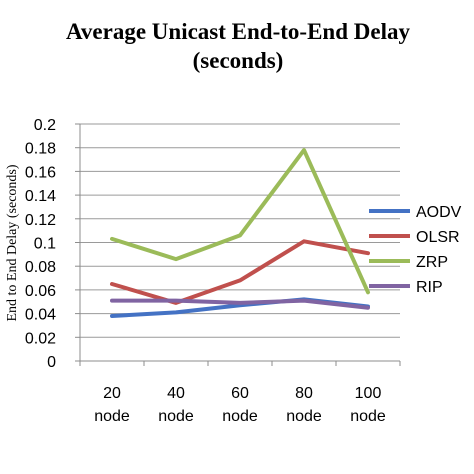 The height and width of the screenshot is (474, 474). I want to click on chart-title-line-1: Average Unicast End-to-End Delay, so click(238, 31).